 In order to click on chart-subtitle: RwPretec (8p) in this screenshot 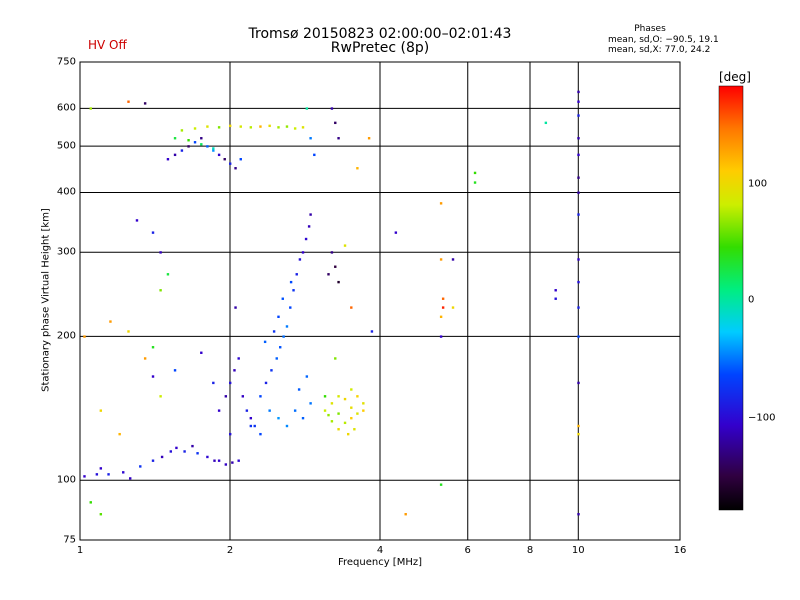, I will do `click(380, 48)`.